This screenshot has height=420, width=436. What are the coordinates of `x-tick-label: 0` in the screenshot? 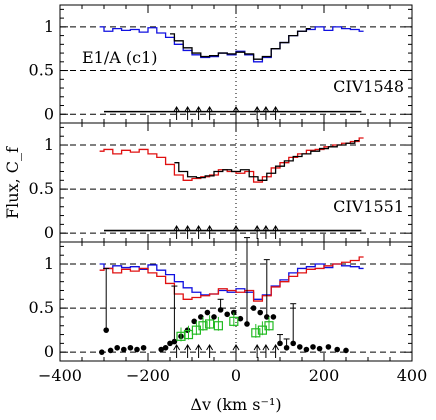 It's located at (236, 375).